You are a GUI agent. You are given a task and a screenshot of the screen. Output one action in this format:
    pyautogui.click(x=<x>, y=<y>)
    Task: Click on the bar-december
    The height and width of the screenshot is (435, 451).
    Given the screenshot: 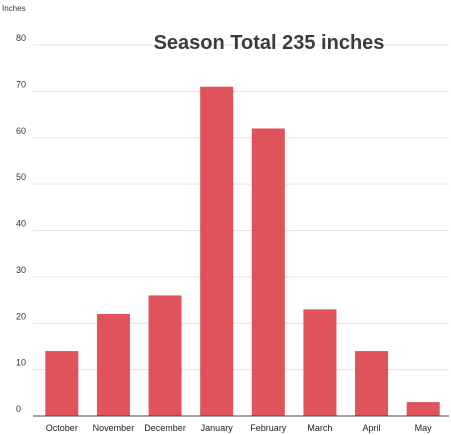 What is the action you would take?
    pyautogui.click(x=165, y=355)
    